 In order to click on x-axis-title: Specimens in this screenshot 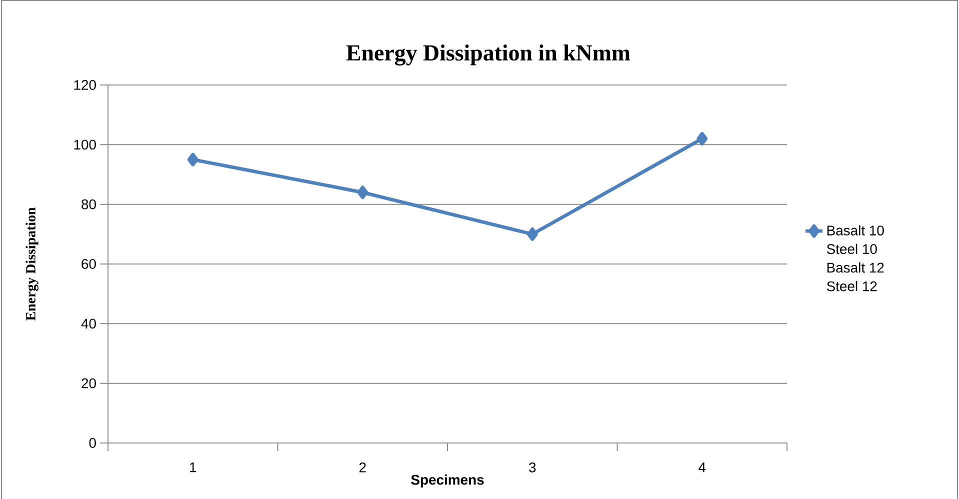, I will do `click(447, 481)`.